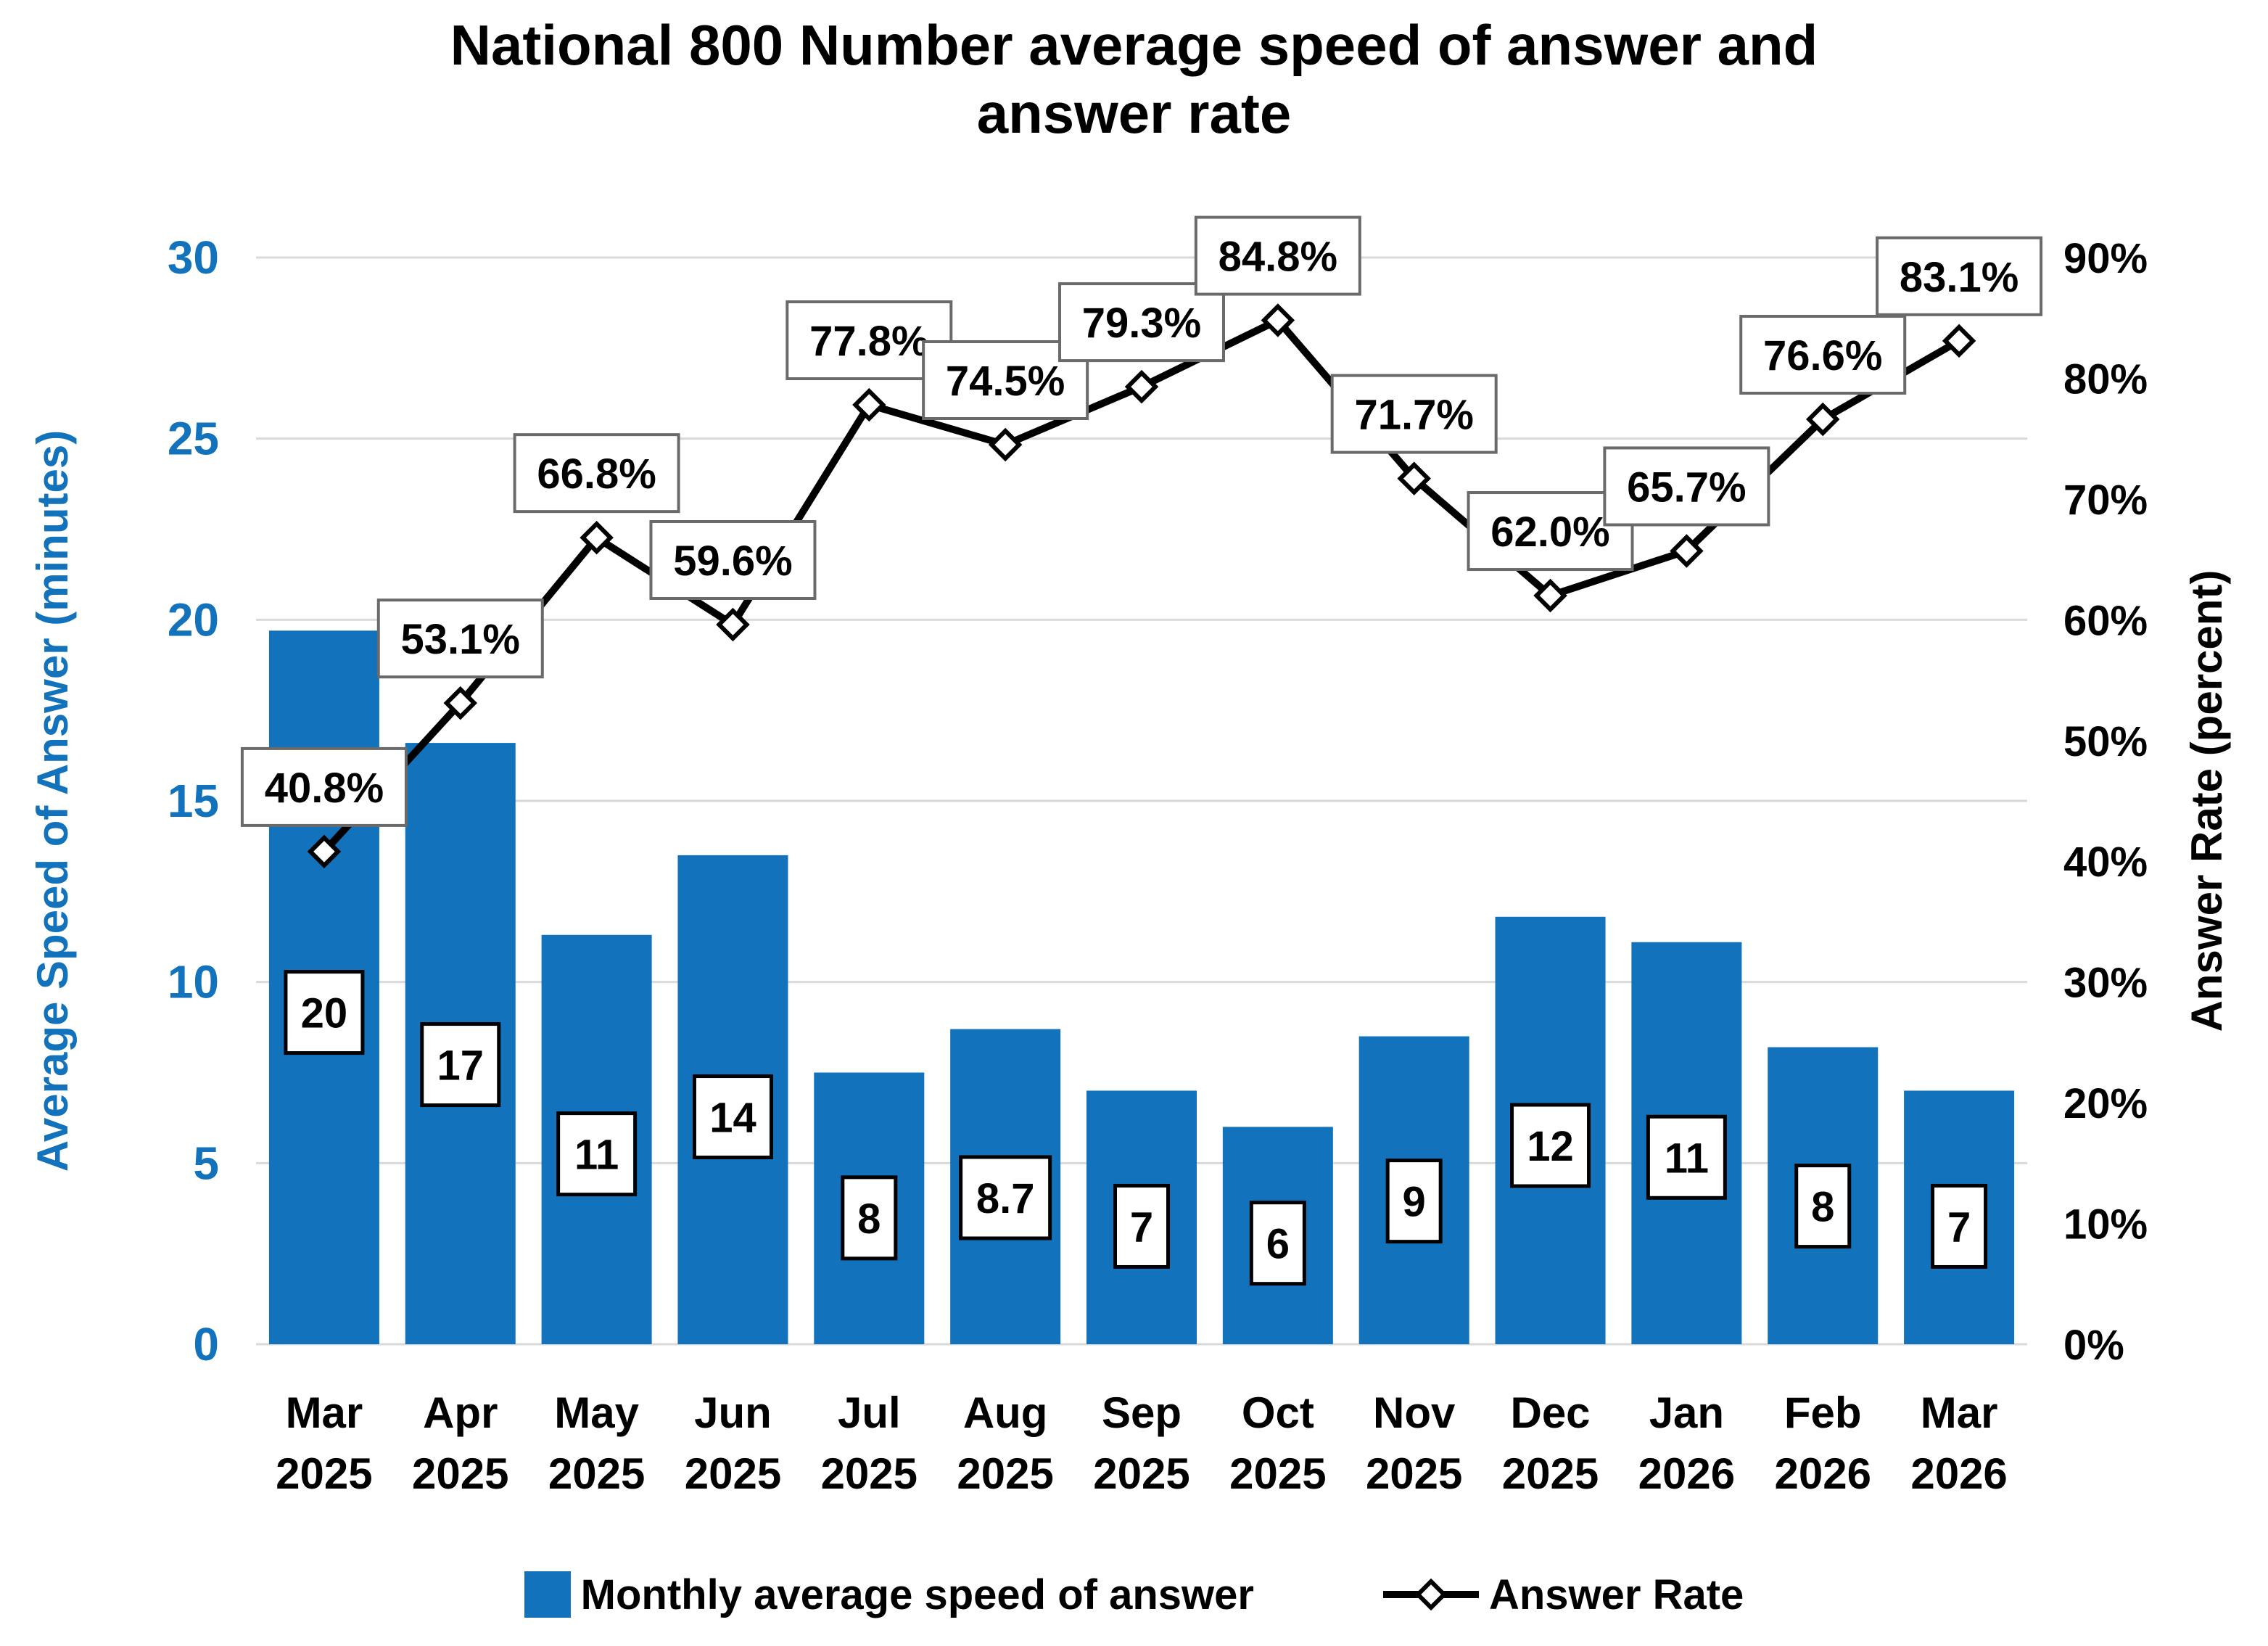 This screenshot has height=1646, width=2268. What do you see at coordinates (1278, 1412) in the screenshot?
I see `svg-text: Oct` at bounding box center [1278, 1412].